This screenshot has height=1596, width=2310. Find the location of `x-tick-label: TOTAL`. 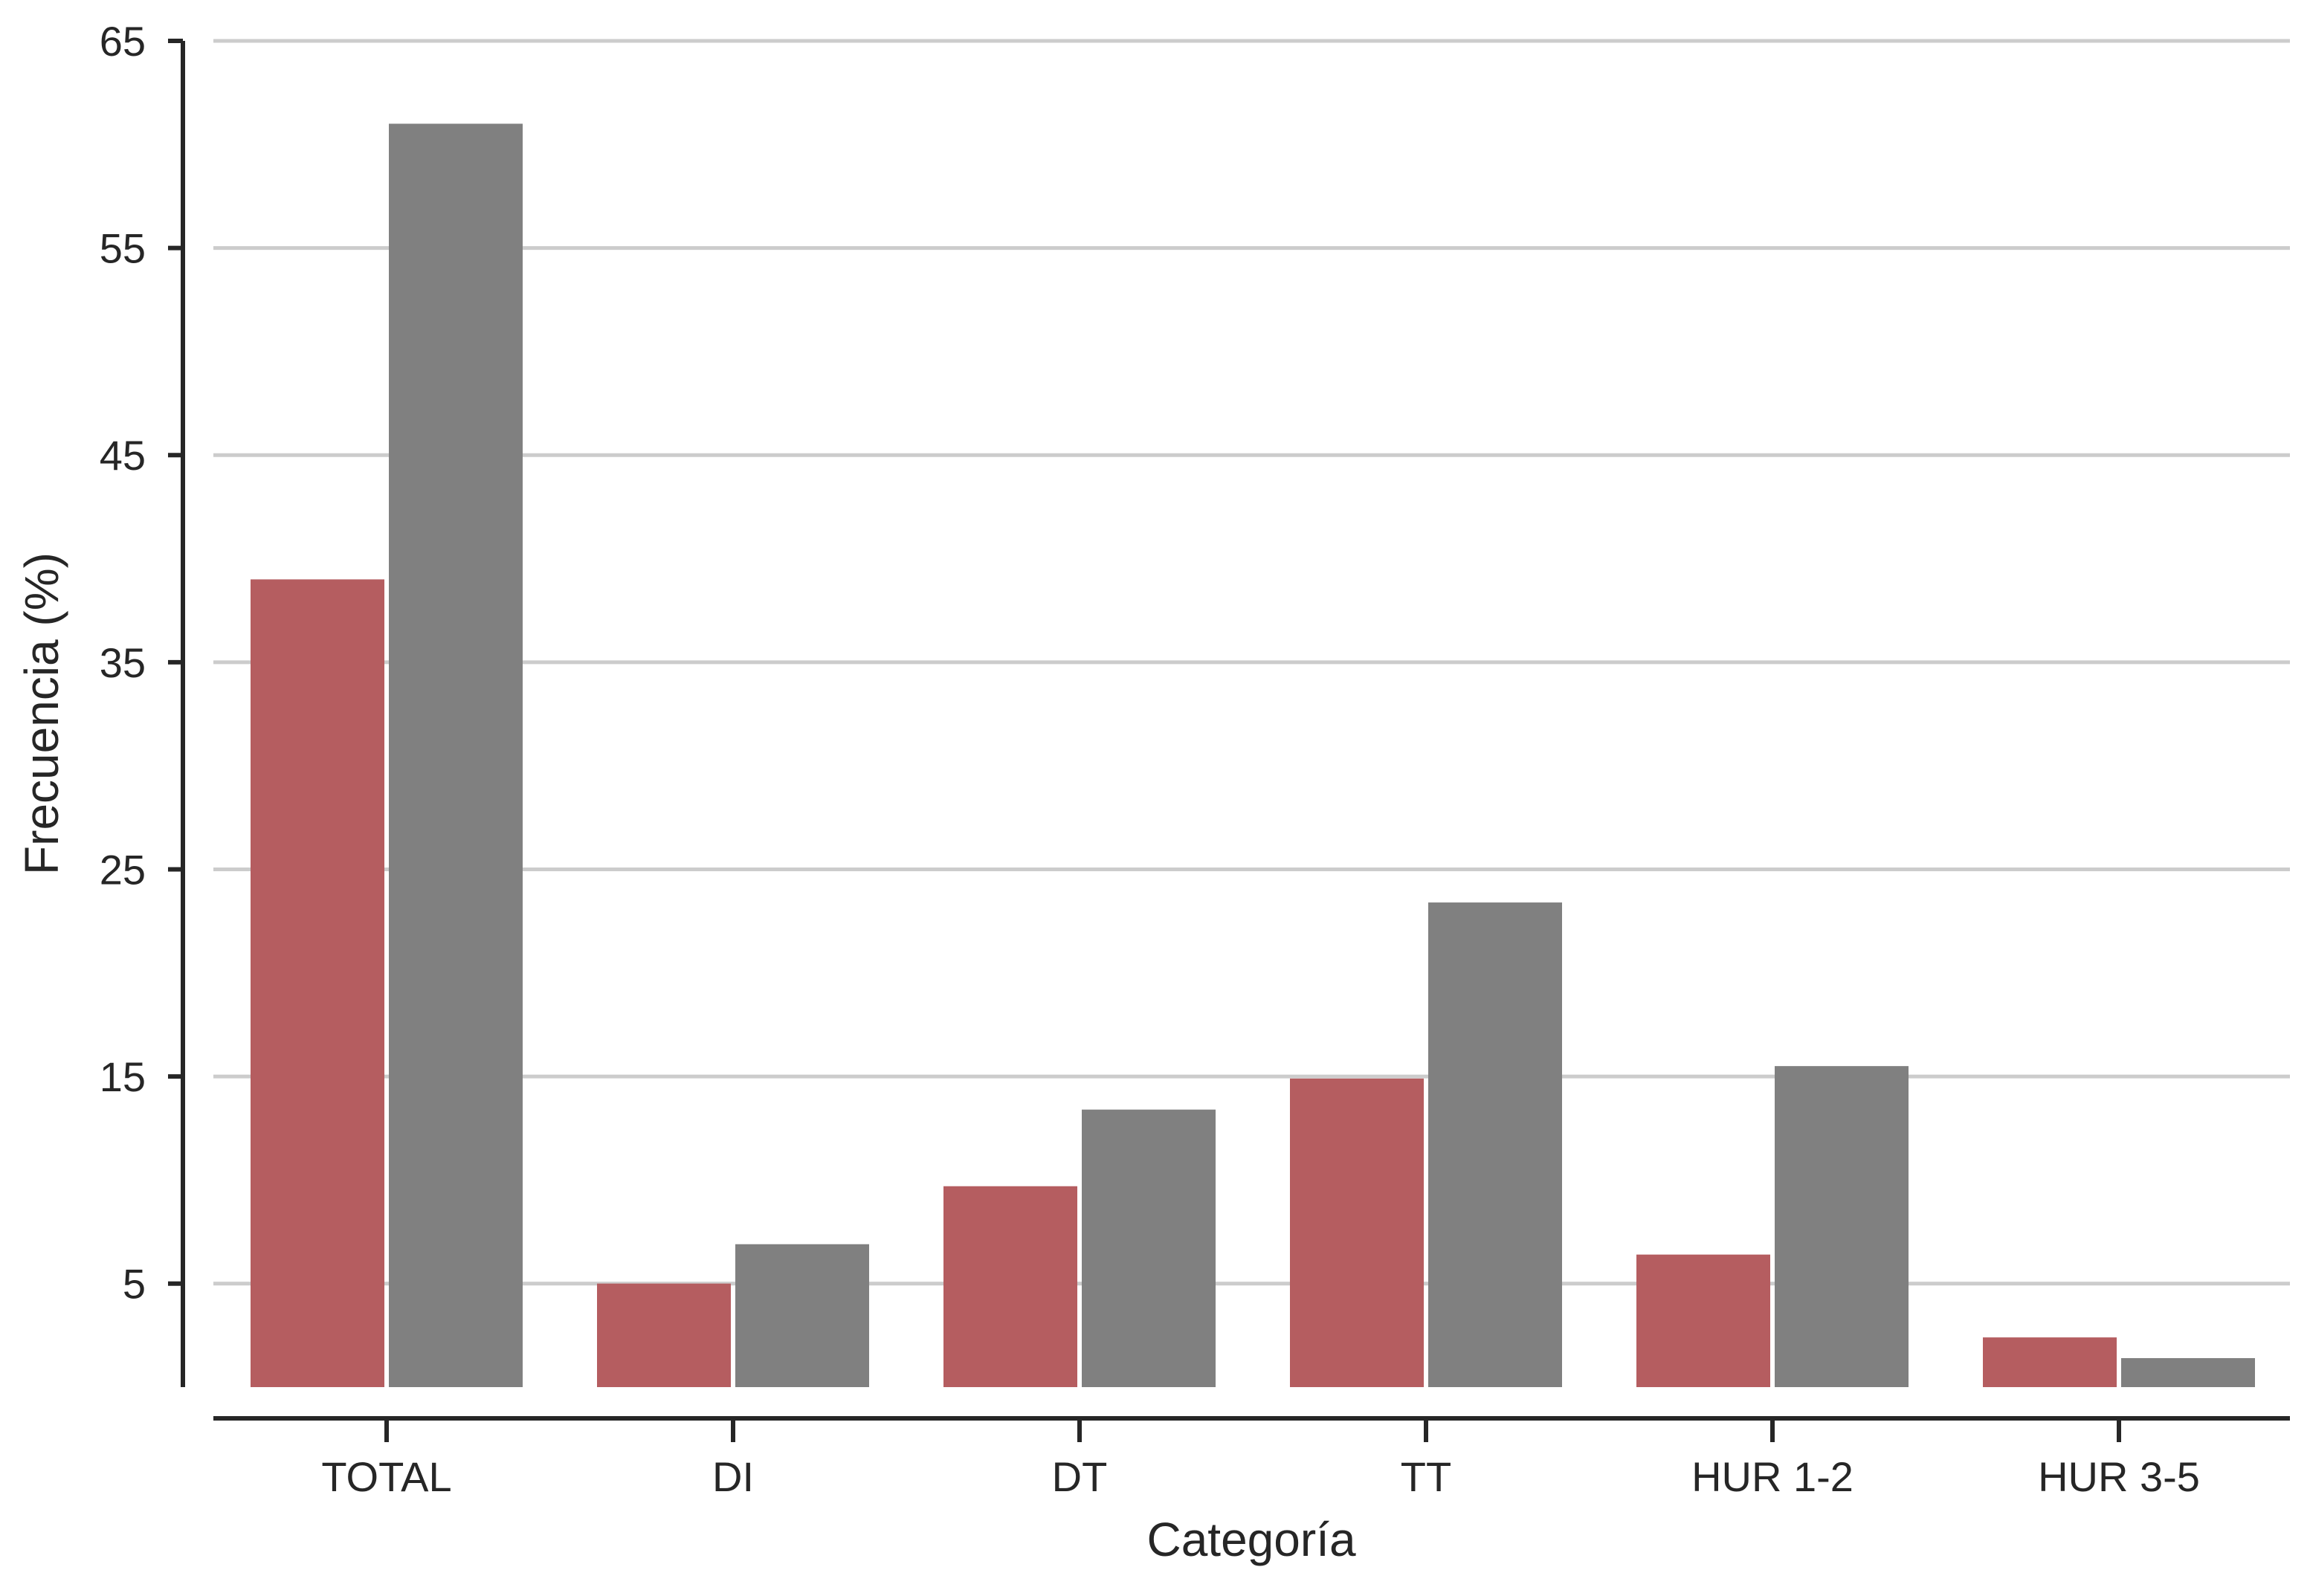

x-tick-label: TOTAL is located at coordinates (386, 1477).